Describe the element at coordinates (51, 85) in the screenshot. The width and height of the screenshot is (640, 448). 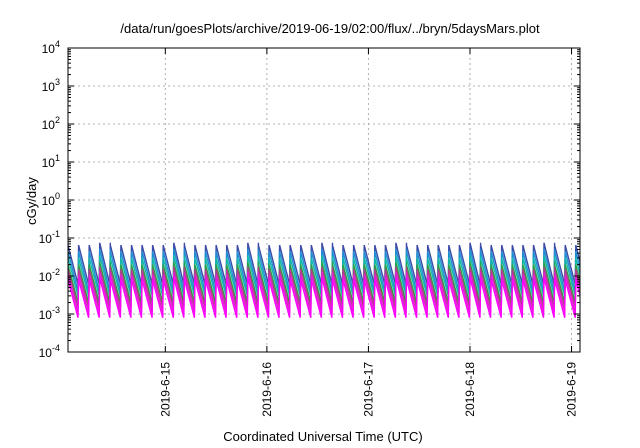
I see `y-tick-label: 10³` at that location.